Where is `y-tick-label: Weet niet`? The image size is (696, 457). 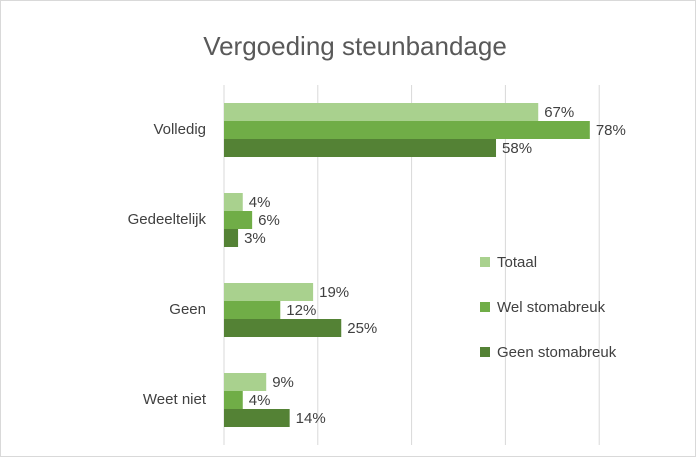 y-tick-label: Weet niet is located at coordinates (175, 399).